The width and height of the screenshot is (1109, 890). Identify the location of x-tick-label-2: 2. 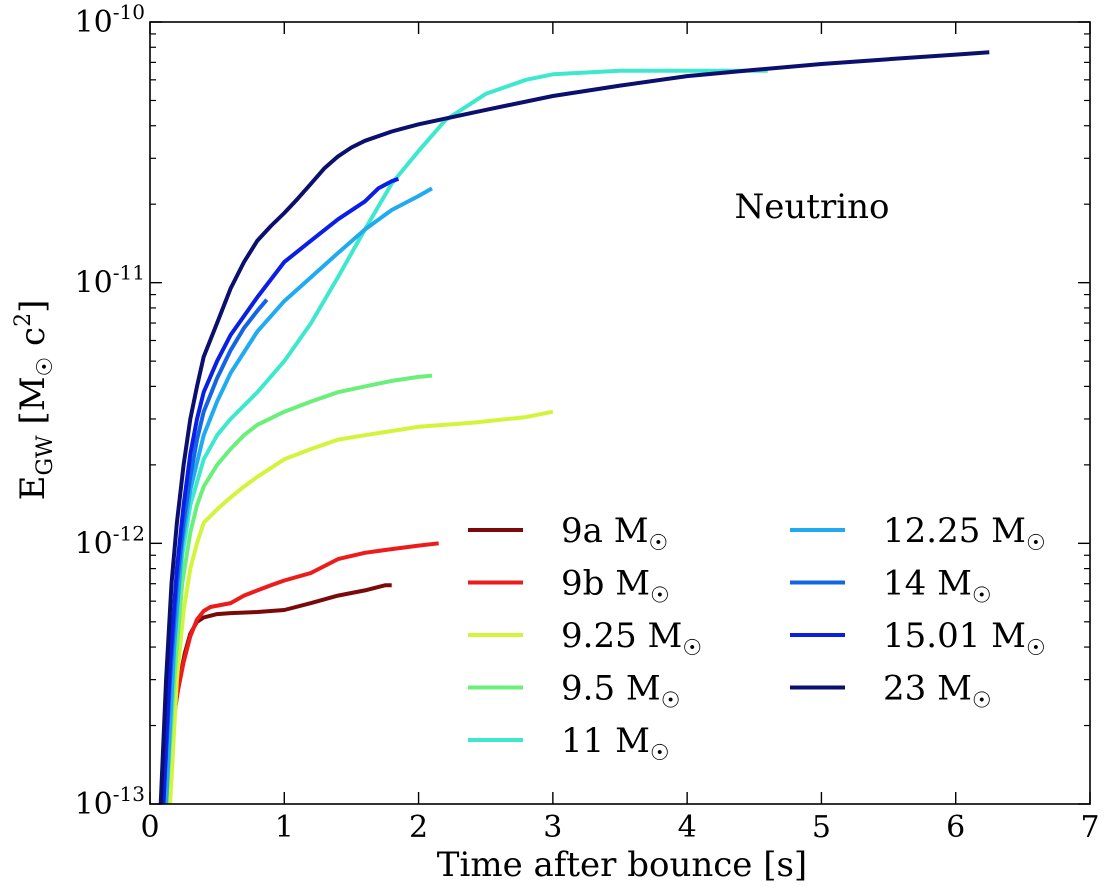
(418, 827).